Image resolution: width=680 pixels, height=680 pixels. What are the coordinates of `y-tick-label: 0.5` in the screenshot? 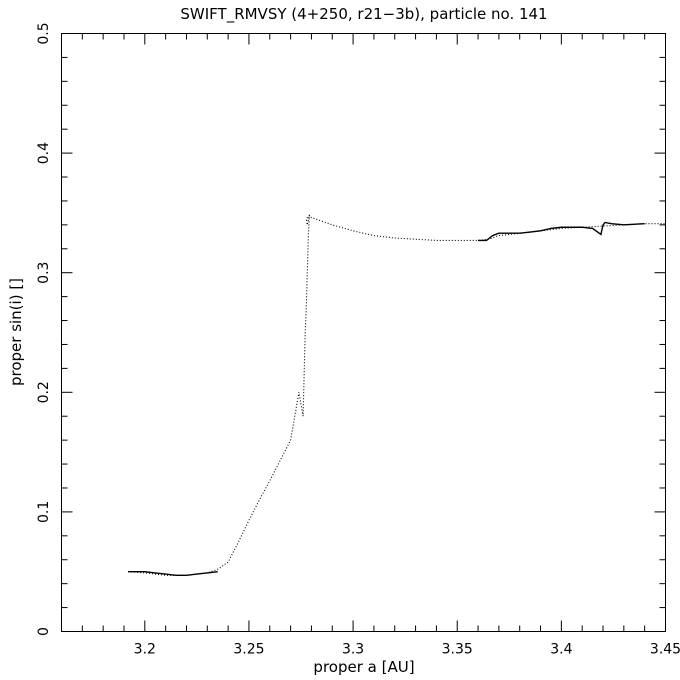 It's located at (44, 33).